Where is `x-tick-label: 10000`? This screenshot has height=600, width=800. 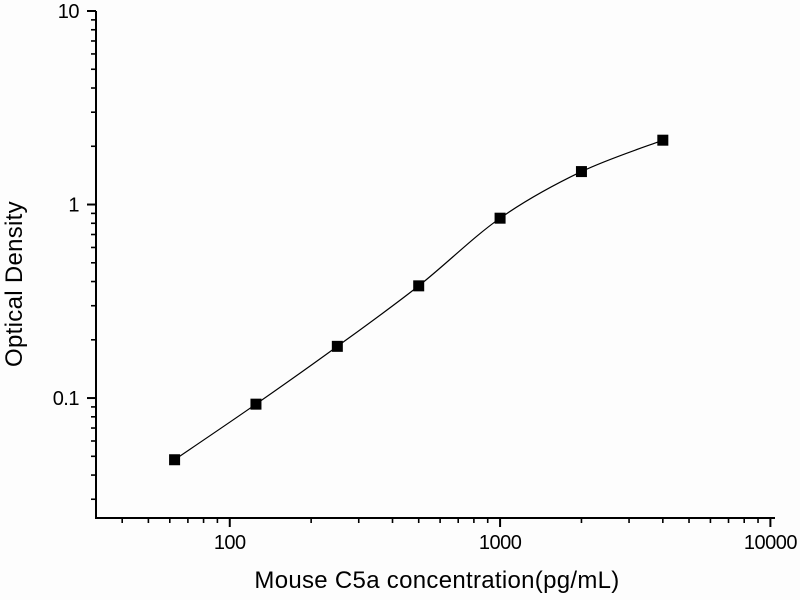 x-tick-label: 10000 is located at coordinates (770, 543).